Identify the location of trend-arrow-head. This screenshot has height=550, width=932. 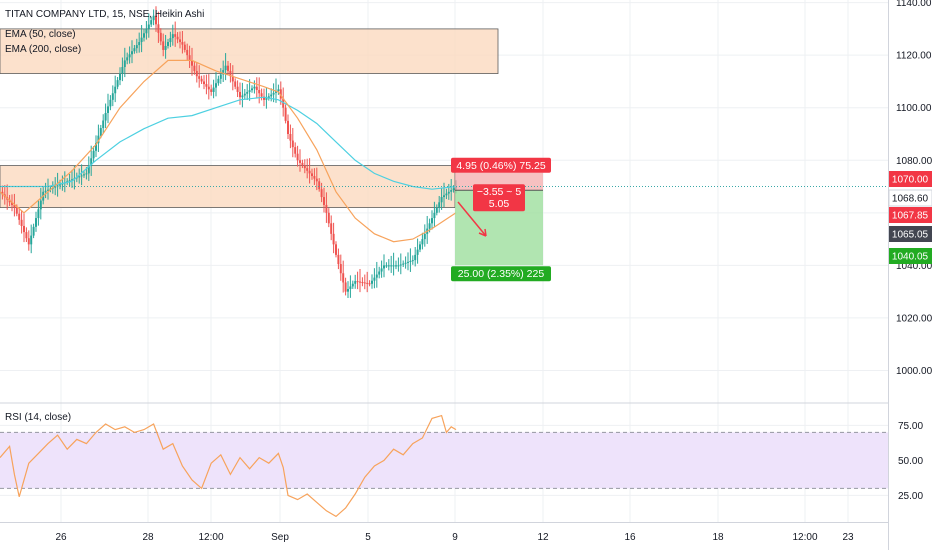
(482, 232).